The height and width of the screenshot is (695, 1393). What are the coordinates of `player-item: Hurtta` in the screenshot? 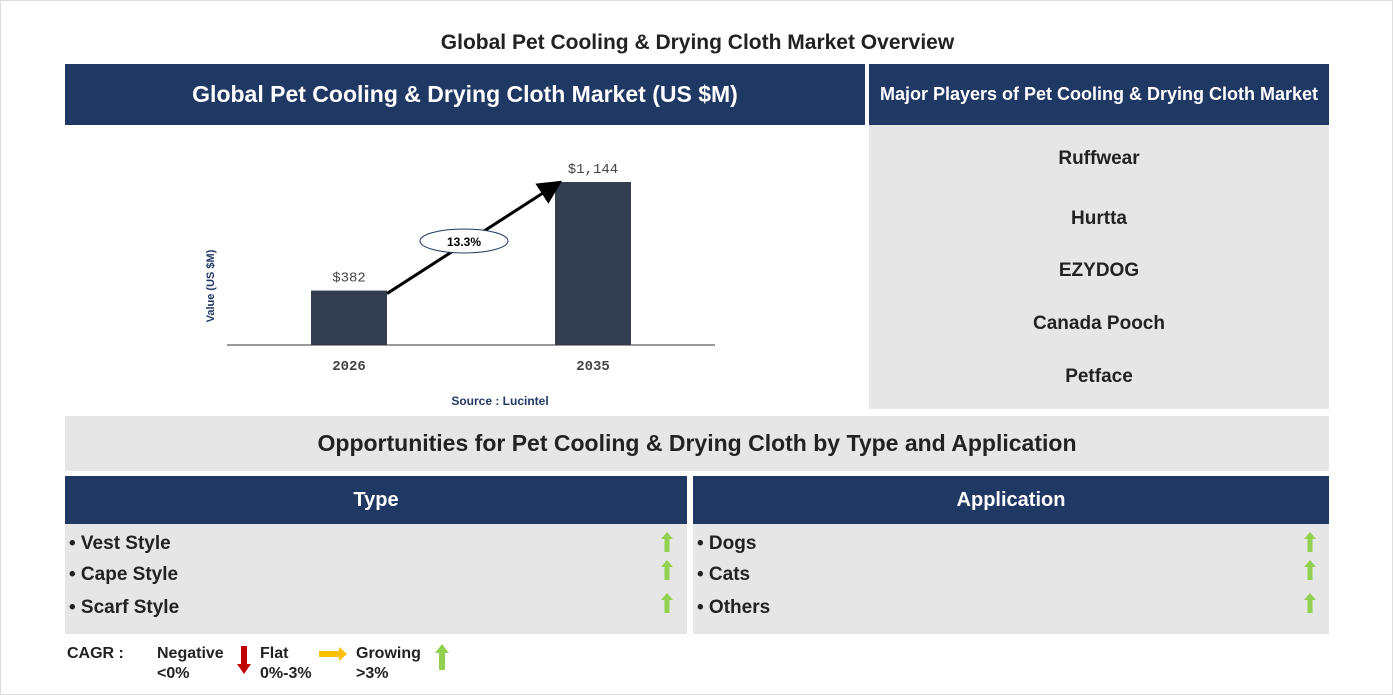 It's located at (1099, 218).